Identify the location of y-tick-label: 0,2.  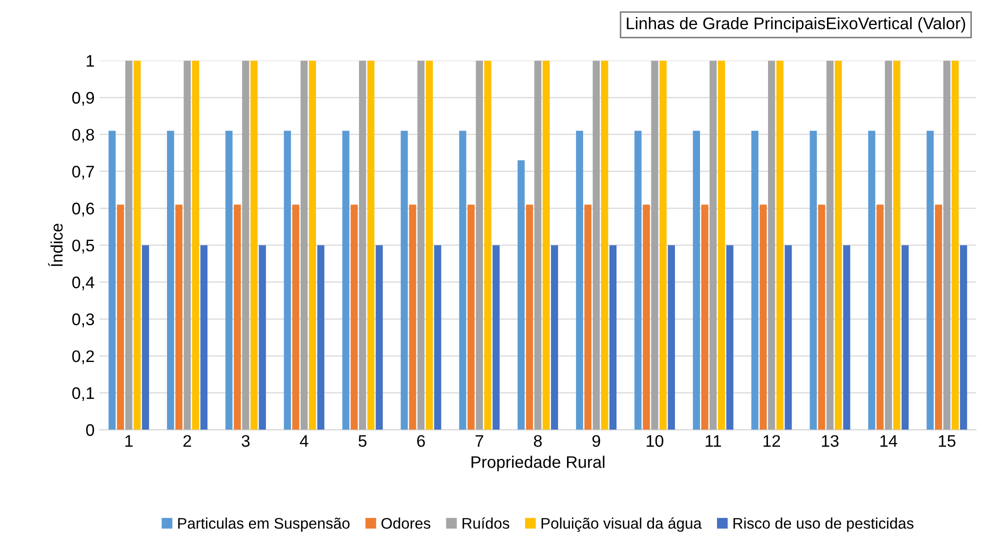
(83, 357).